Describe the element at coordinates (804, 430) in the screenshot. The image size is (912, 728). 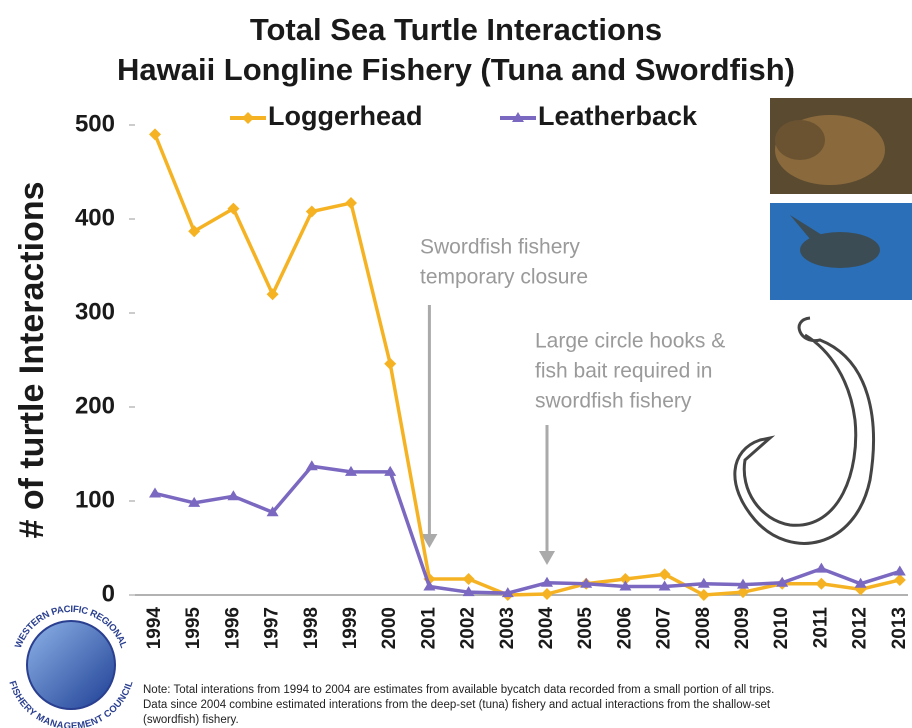
I see `hook-illustration` at that location.